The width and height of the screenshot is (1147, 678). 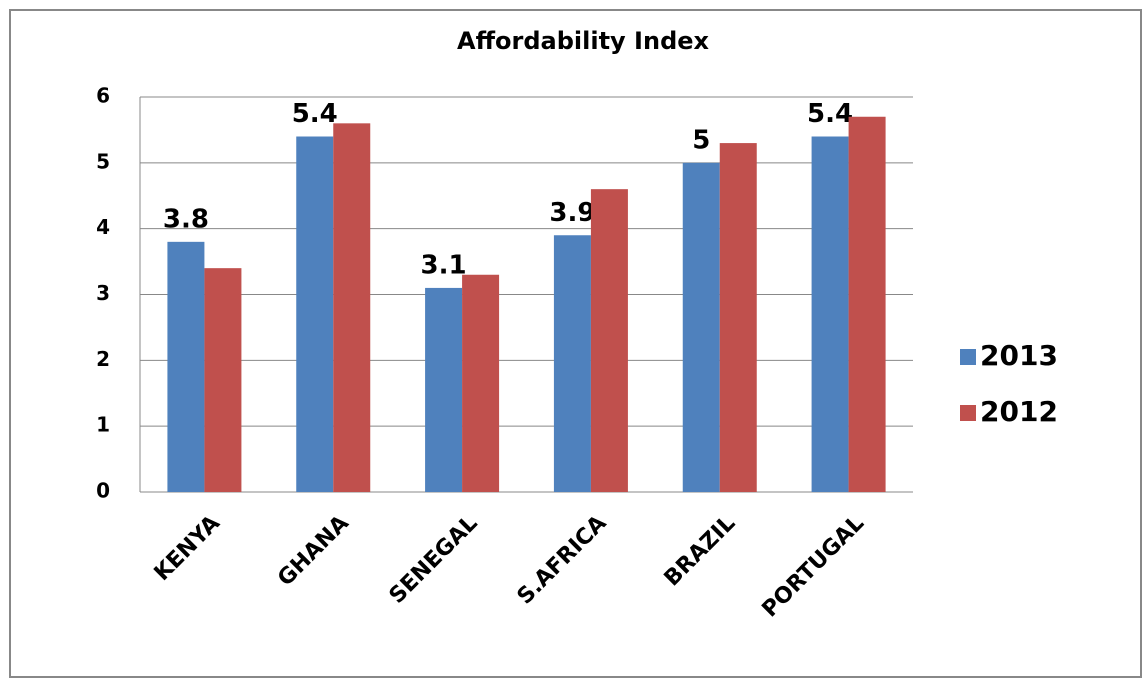 What do you see at coordinates (444, 265) in the screenshot?
I see `data-label: 3.1` at bounding box center [444, 265].